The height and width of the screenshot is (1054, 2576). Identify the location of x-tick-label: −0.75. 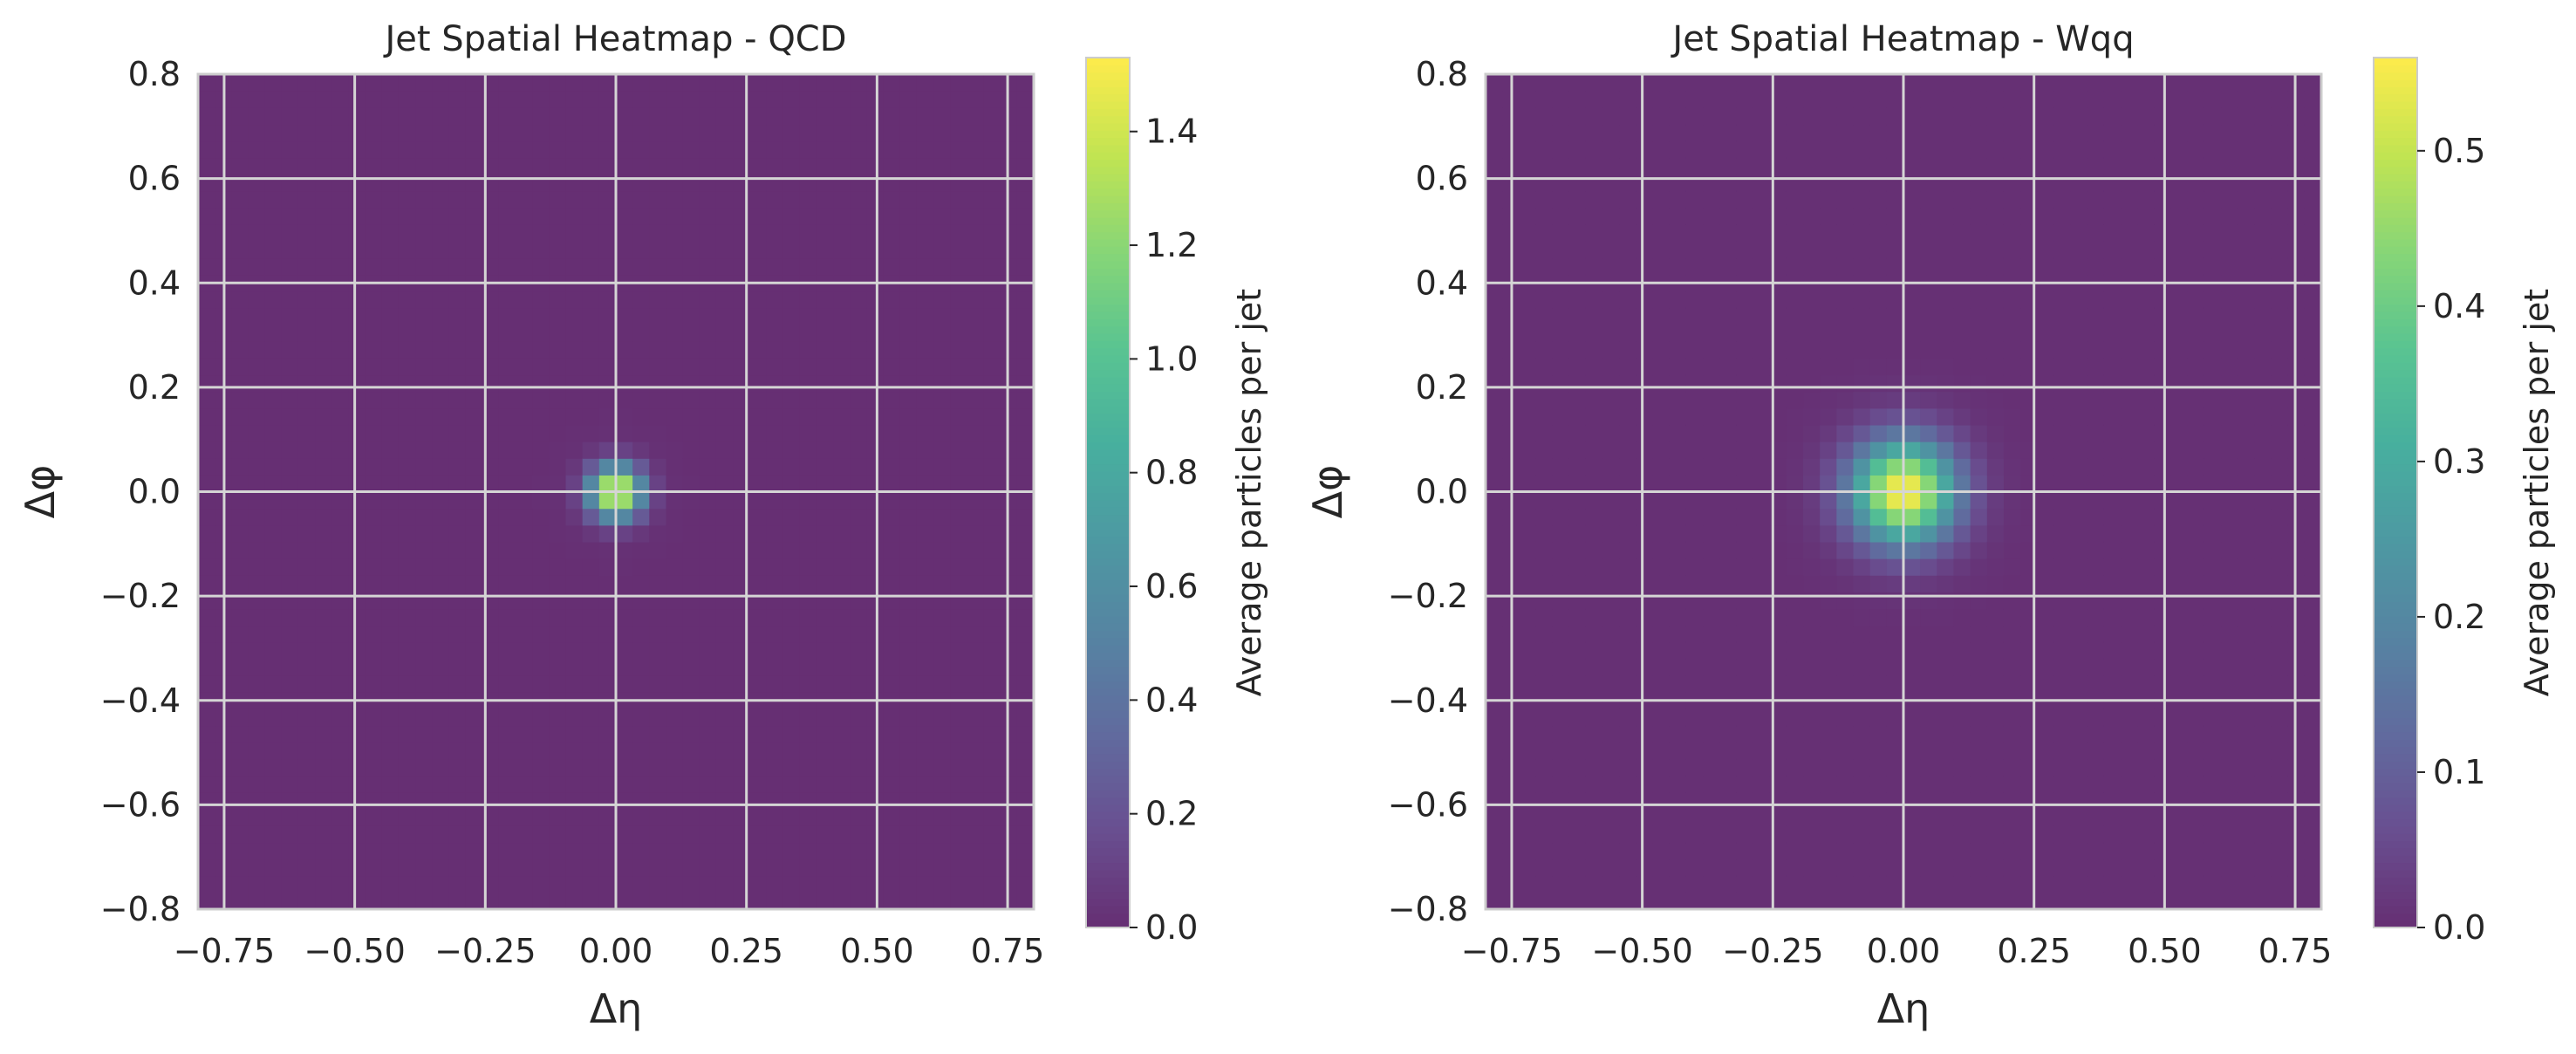
(225, 951).